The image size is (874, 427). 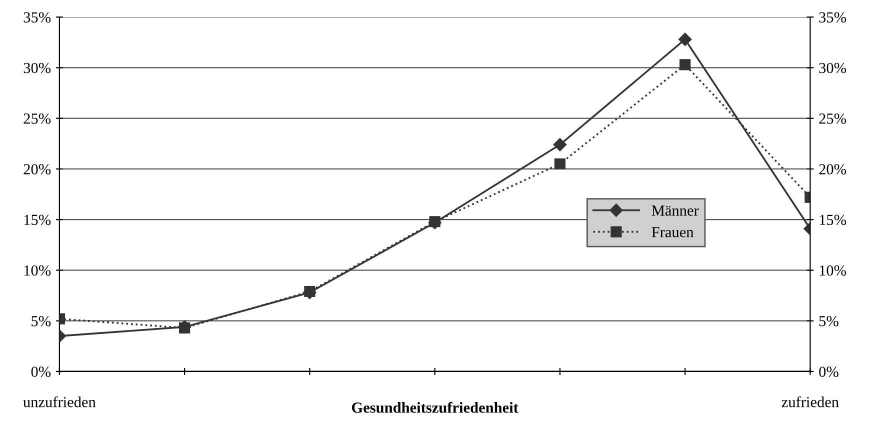 What do you see at coordinates (832, 68) in the screenshot?
I see `y2-tick-label: 30%` at bounding box center [832, 68].